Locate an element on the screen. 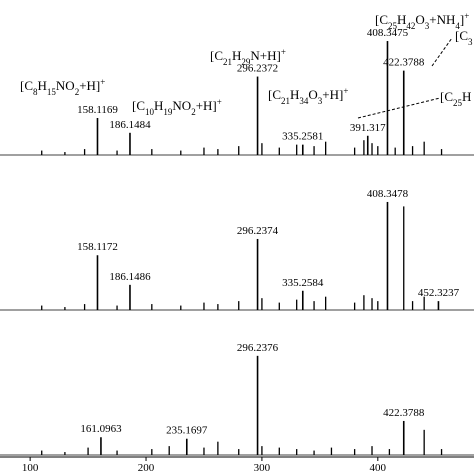  peak-label: 235.1697 is located at coordinates (187, 431).